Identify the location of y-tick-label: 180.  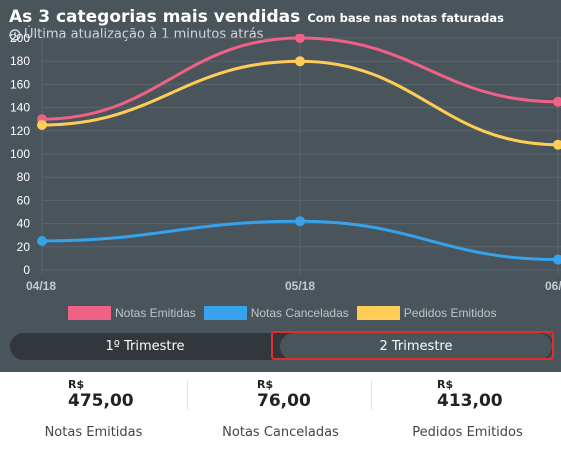
(20, 61).